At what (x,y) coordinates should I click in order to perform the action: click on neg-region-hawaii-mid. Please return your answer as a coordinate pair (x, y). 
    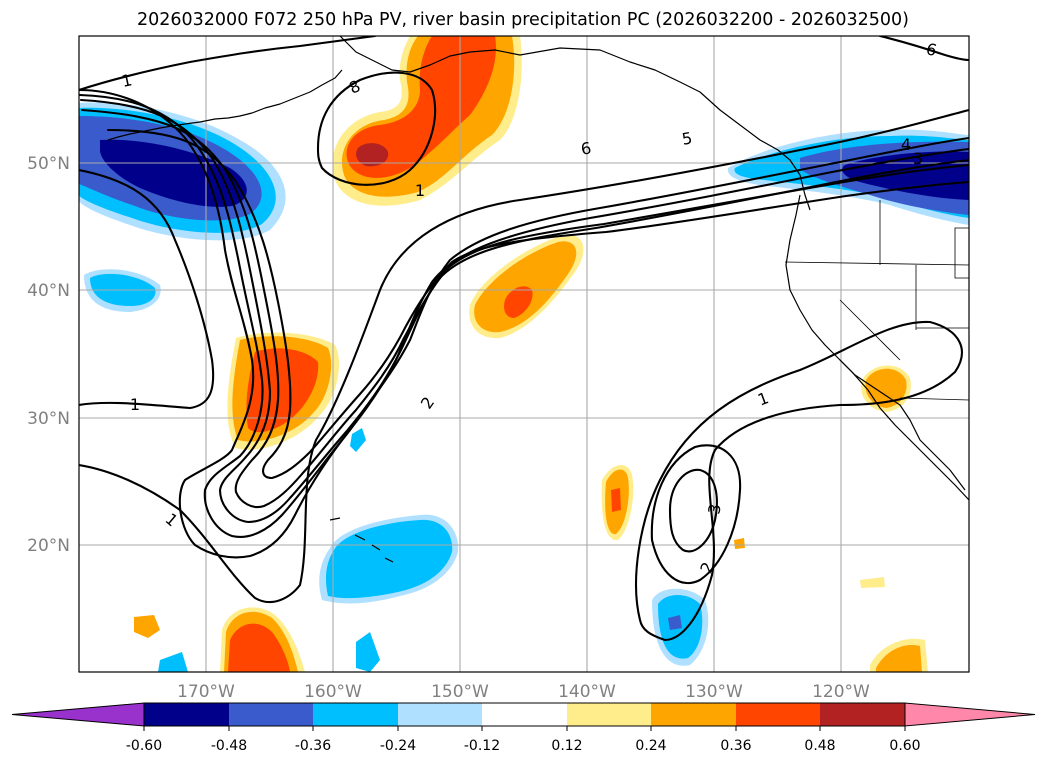
    Looking at the image, I should click on (389, 559).